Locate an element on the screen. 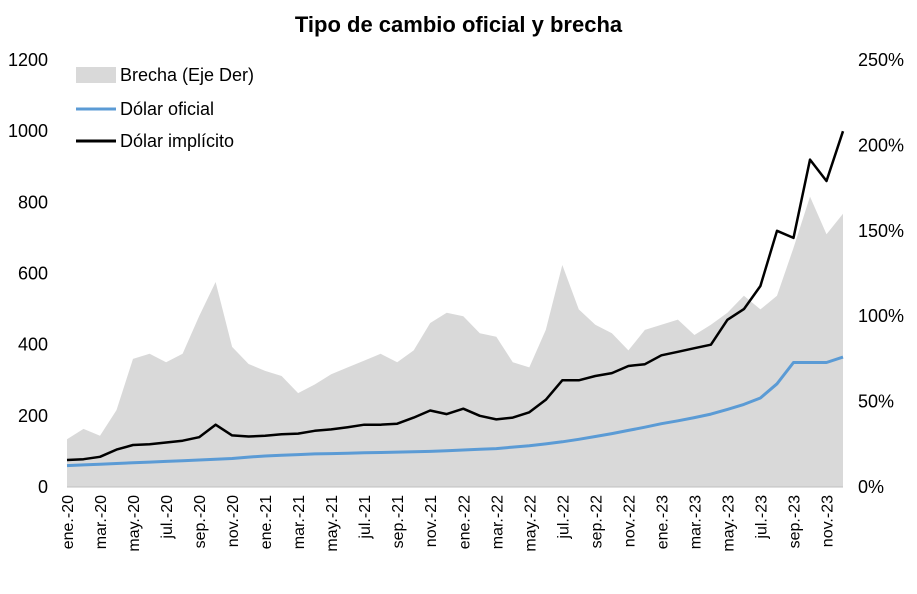 This screenshot has height=594, width=917. x-tick-label: mar.-20 is located at coordinates (101, 522).